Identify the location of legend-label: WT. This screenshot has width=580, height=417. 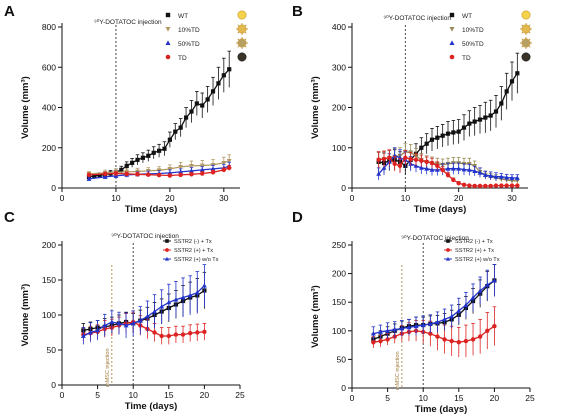
(467, 16).